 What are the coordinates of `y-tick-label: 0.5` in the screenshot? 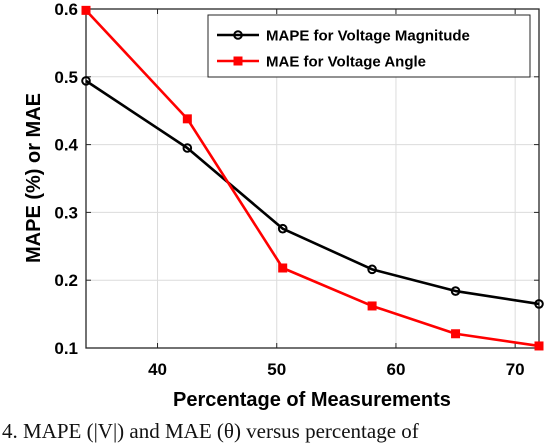 It's located at (66, 77).